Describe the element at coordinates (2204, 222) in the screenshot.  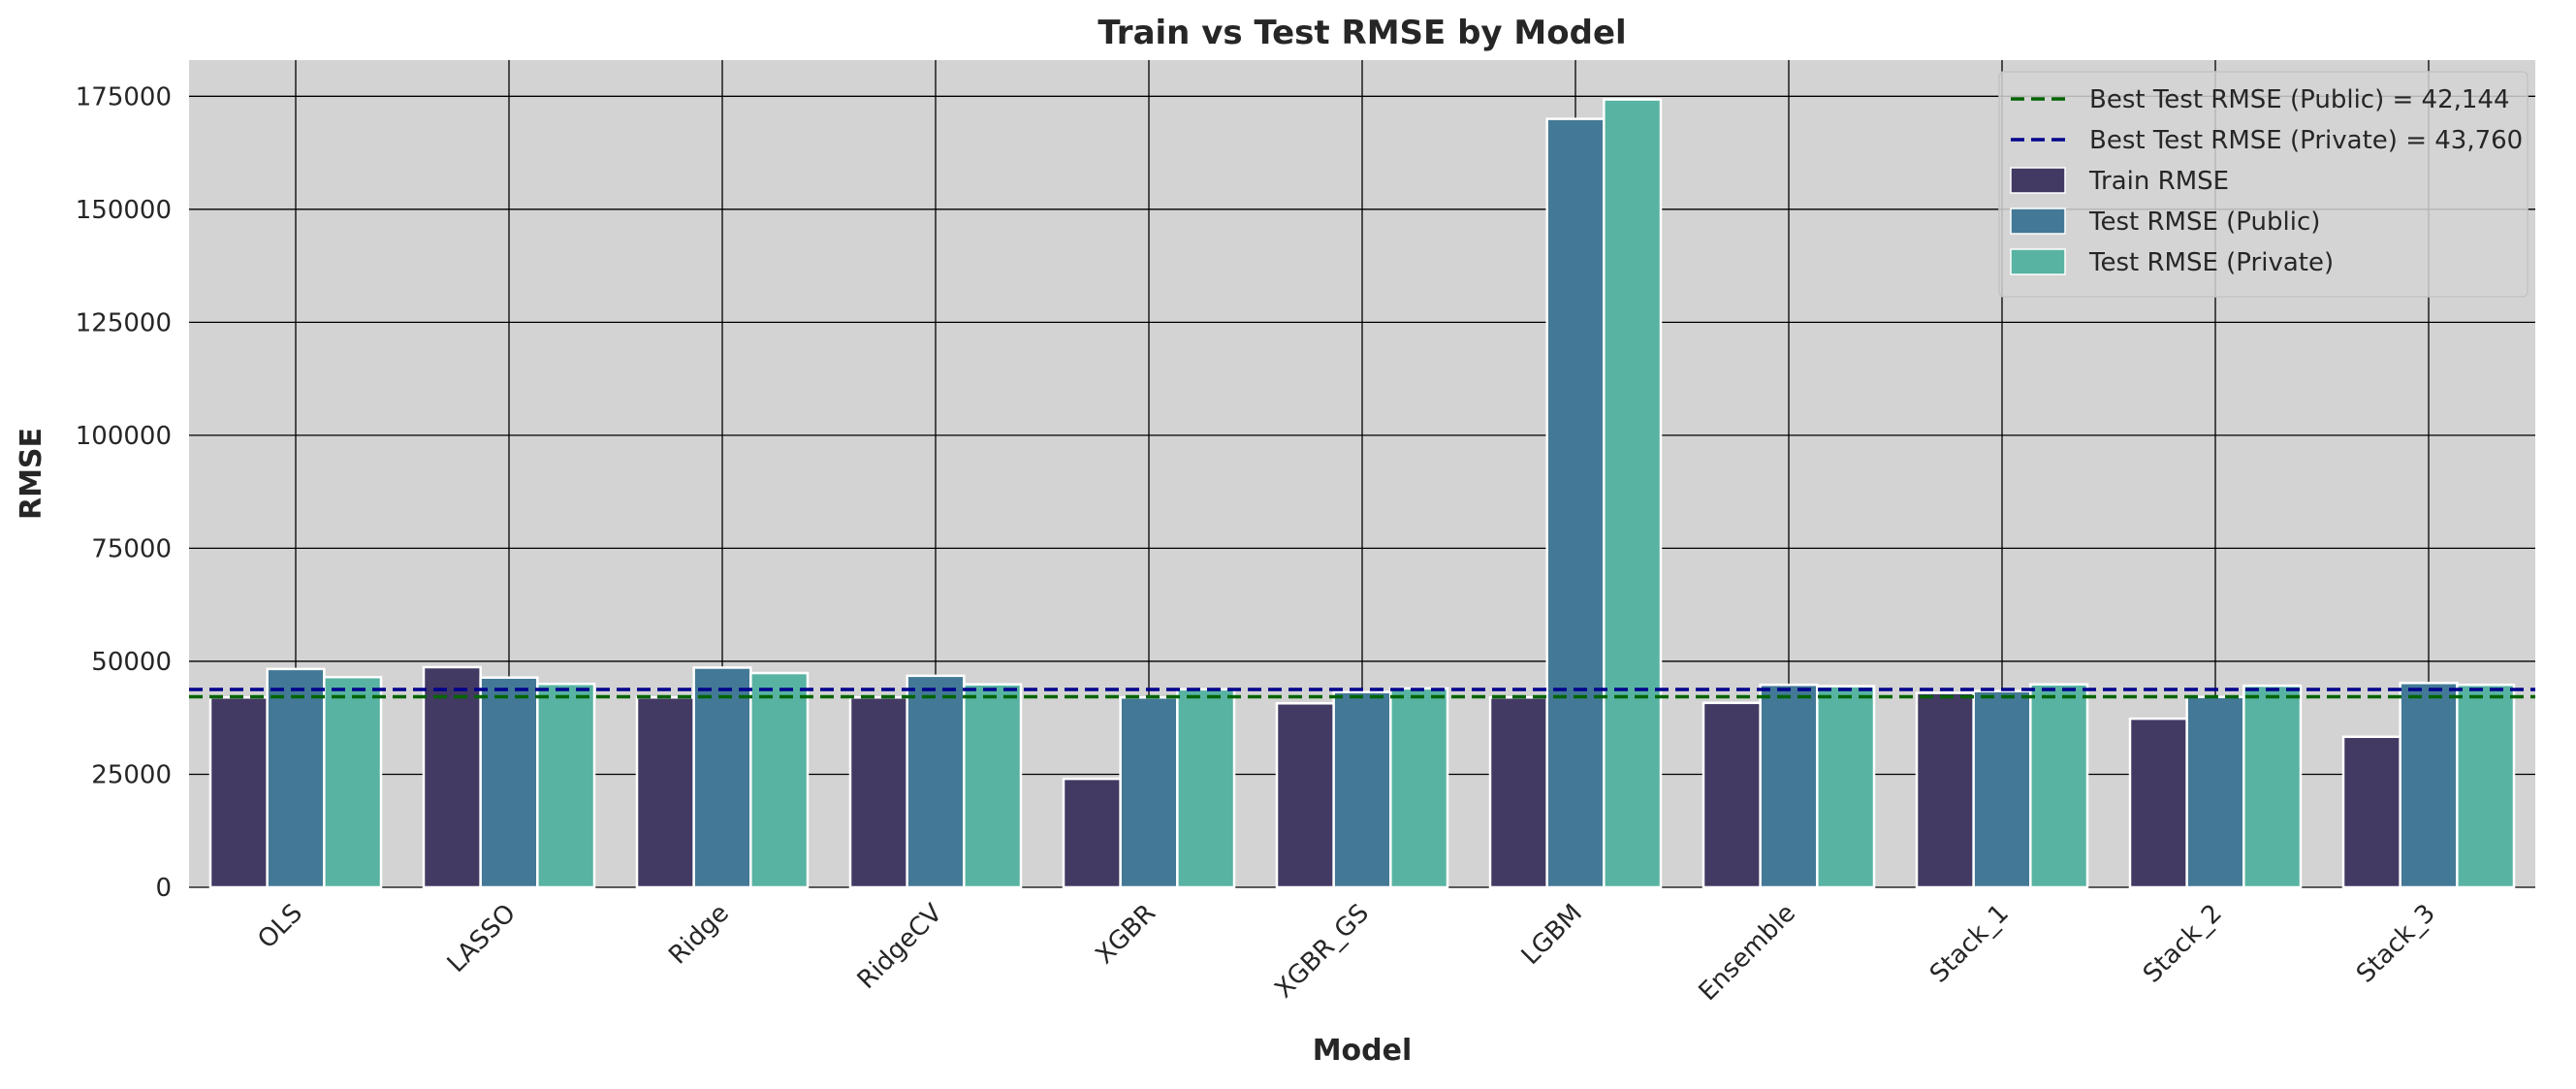
I see `legend-label: Test RMSE (Public)` at that location.